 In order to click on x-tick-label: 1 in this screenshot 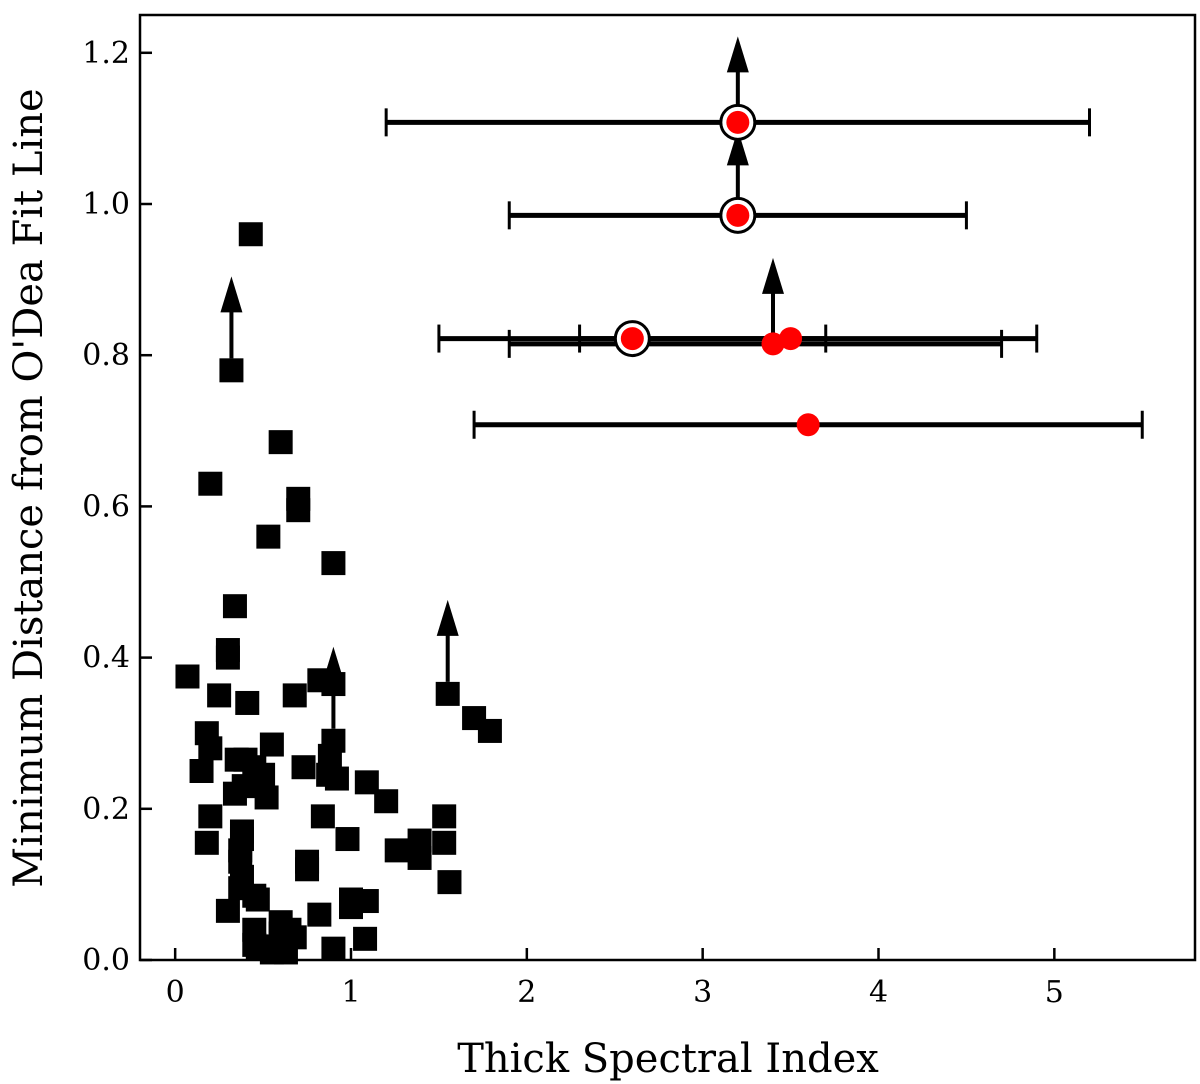, I will do `click(350, 992)`.